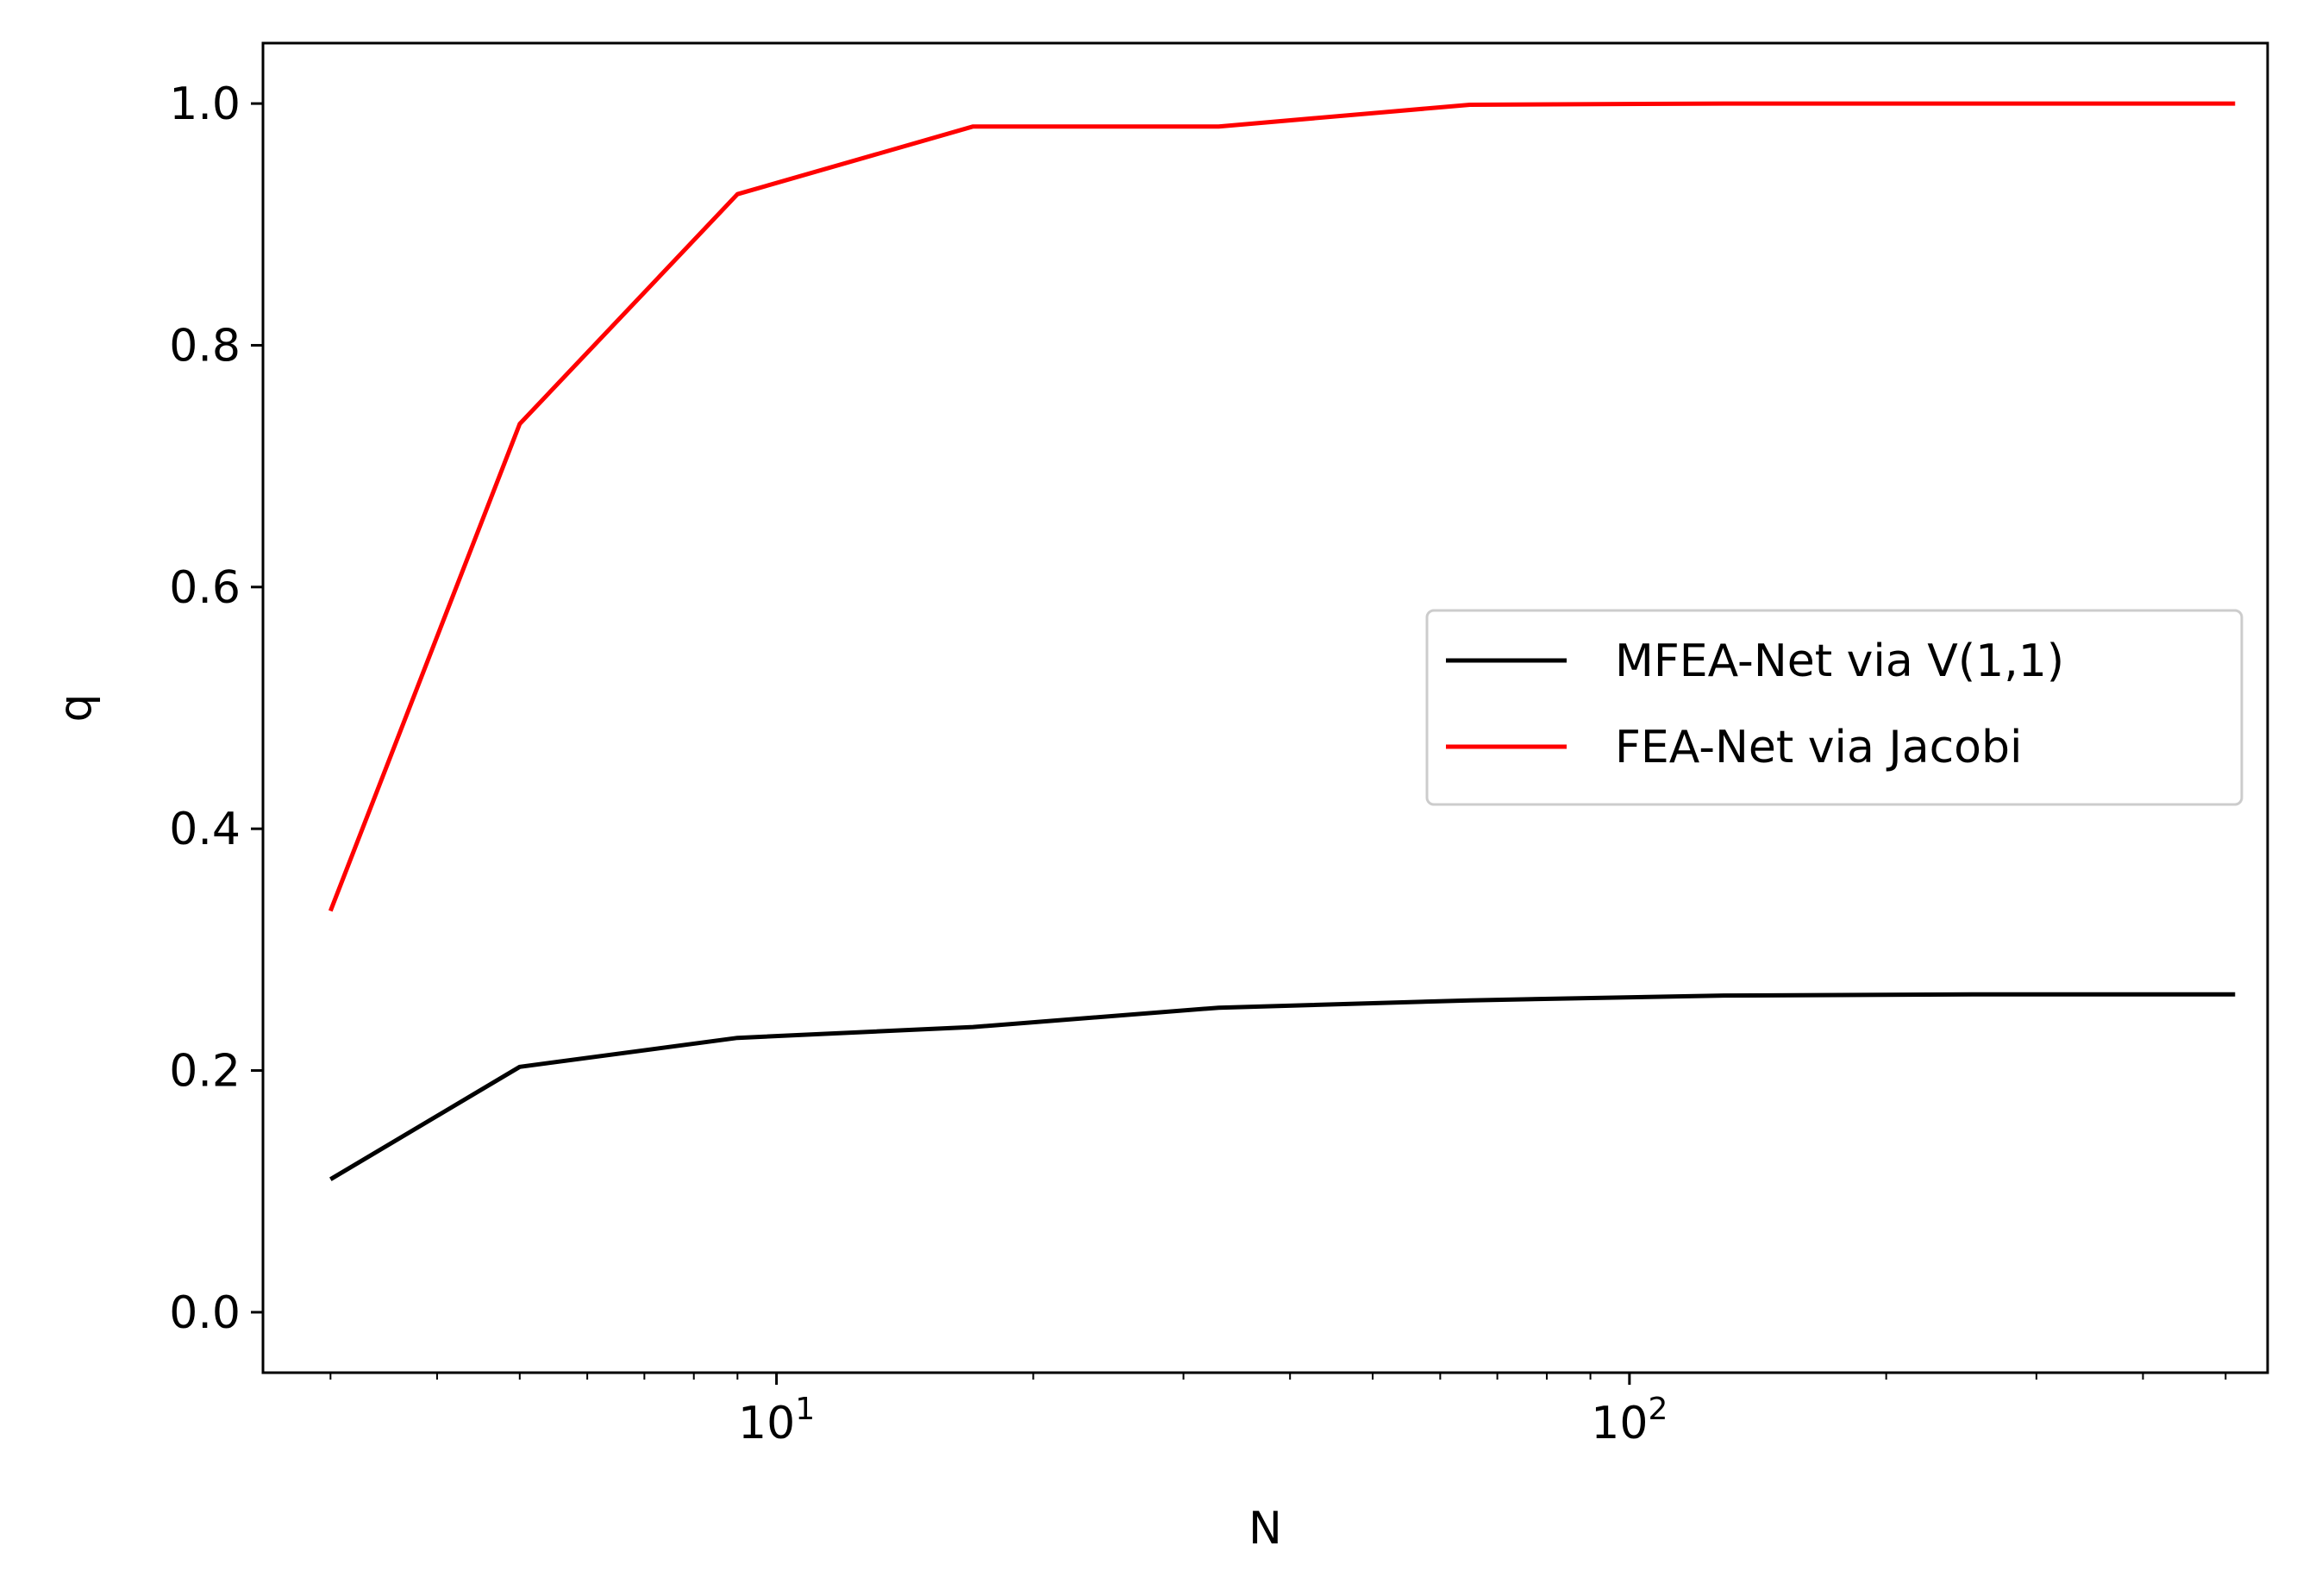 The height and width of the screenshot is (1596, 2309). I want to click on y-tick-label: 0.6, so click(205, 588).